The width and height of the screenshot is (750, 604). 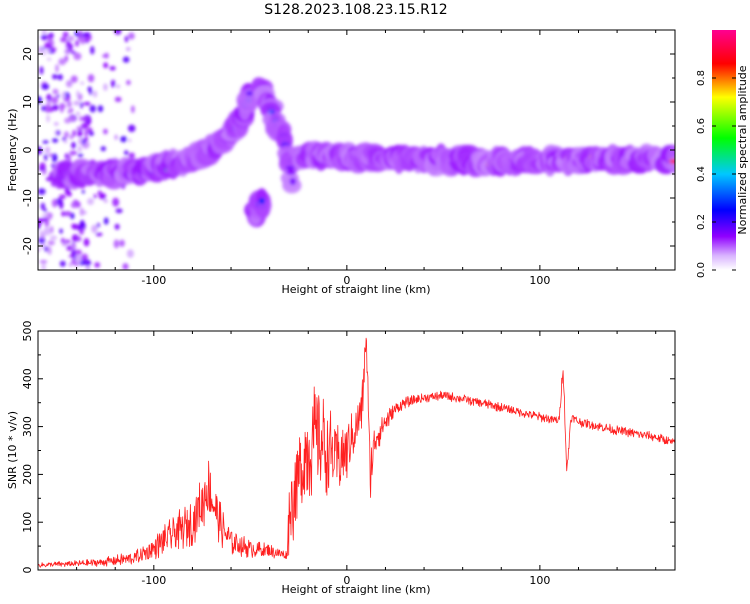 I want to click on colorbar-label: Normalized spectral amplitude, so click(x=742, y=149).